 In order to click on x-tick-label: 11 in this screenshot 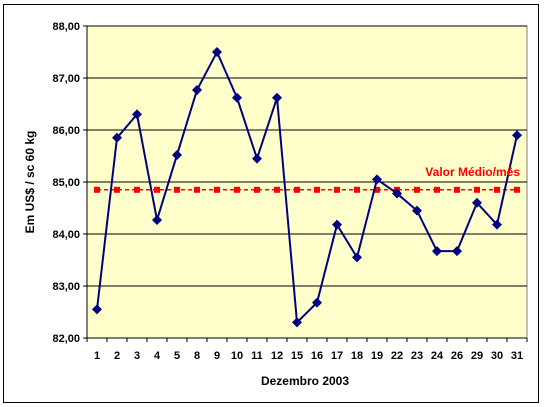, I will do `click(257, 356)`.